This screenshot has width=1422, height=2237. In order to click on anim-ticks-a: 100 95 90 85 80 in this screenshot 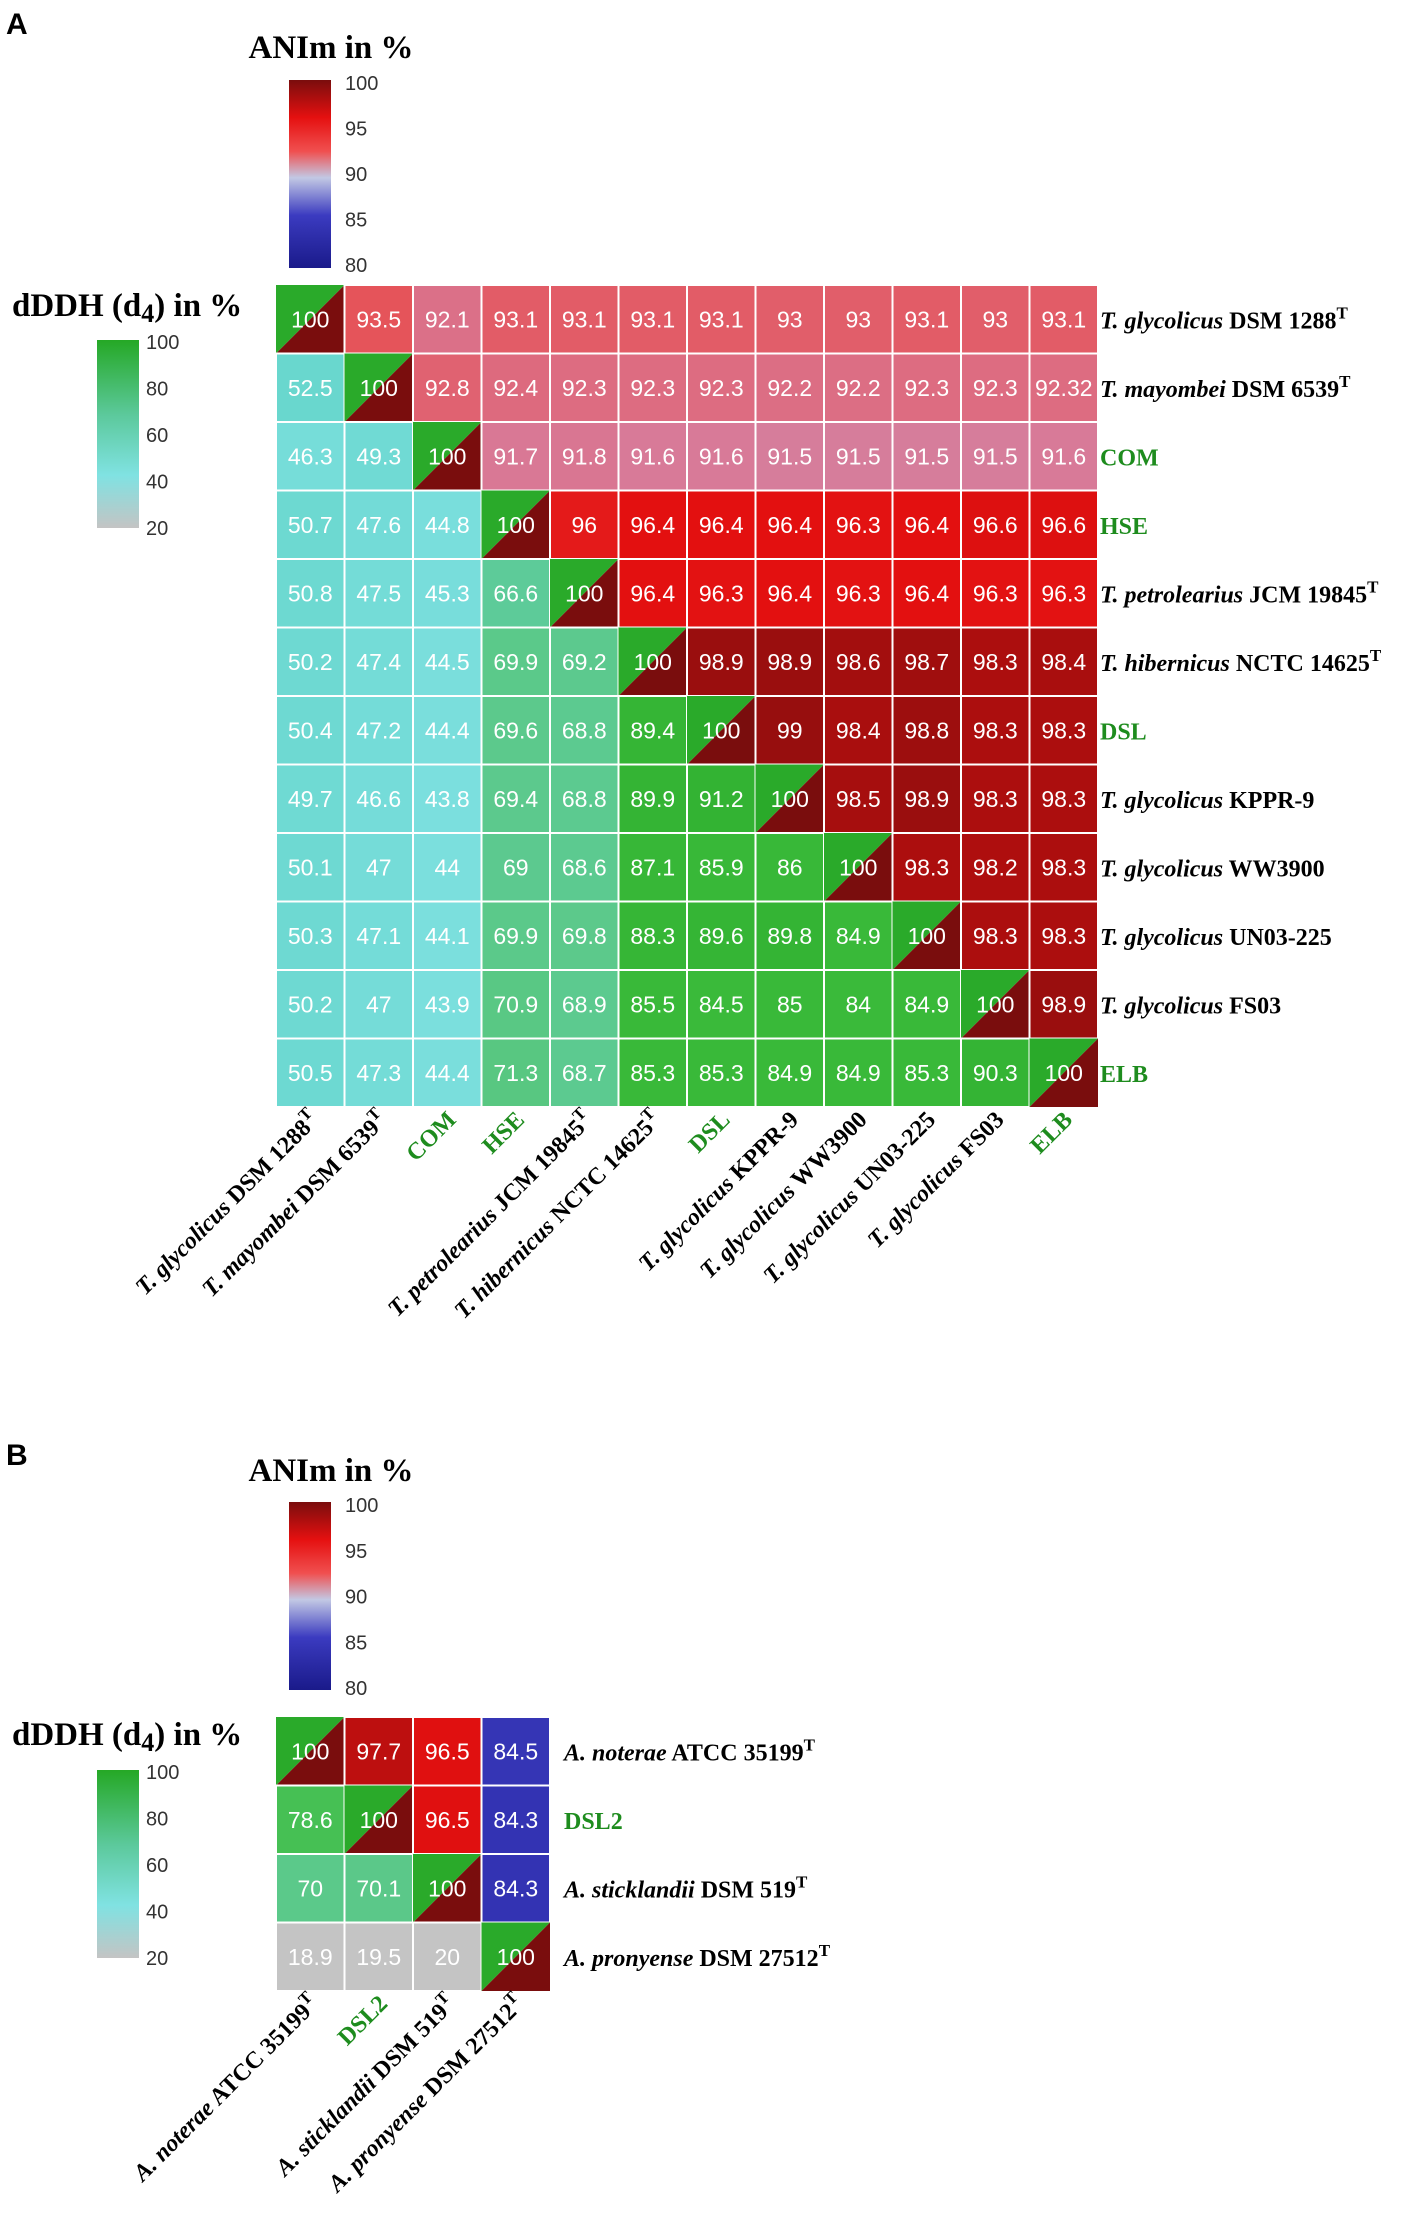, I will do `click(361, 175)`.